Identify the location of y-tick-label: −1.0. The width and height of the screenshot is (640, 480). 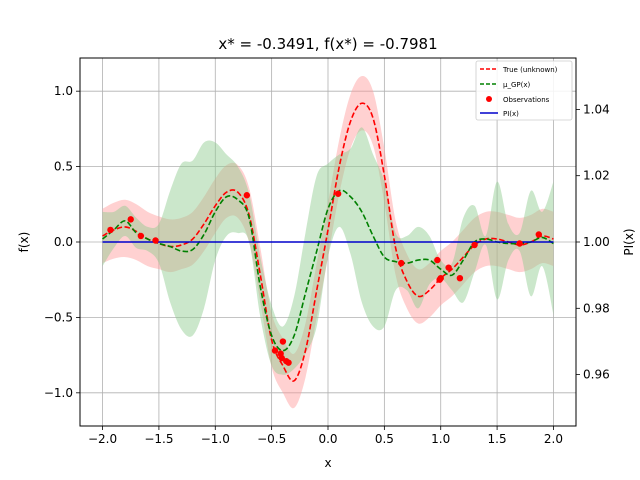
(58, 393).